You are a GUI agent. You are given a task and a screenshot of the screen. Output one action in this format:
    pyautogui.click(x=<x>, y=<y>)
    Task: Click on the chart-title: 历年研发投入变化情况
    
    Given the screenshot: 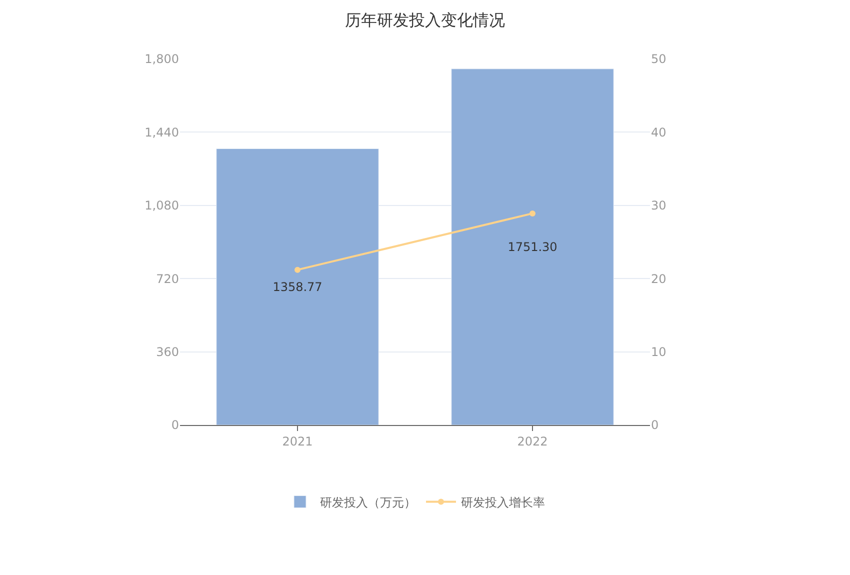 What is the action you would take?
    pyautogui.click(x=425, y=20)
    